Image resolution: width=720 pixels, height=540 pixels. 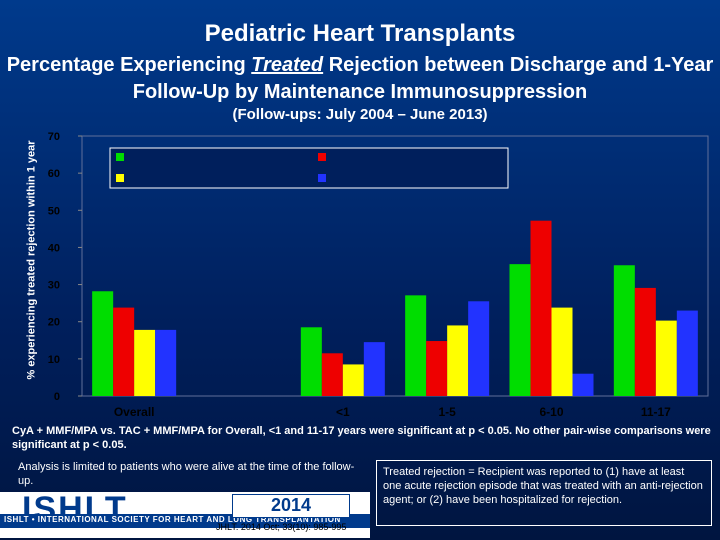 What do you see at coordinates (360, 33) in the screenshot?
I see `slide-title: Pediatric Heart Transplants` at bounding box center [360, 33].